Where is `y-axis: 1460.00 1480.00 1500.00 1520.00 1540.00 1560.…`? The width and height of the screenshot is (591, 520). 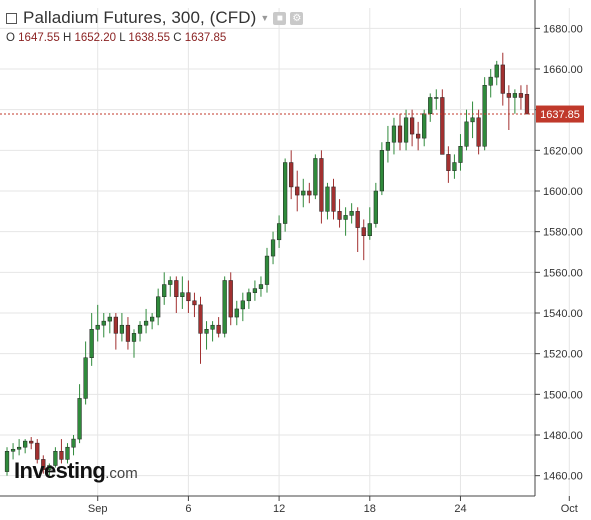
y-axis: 1460.00 1480.00 1500.00 1520.00 1540.00 1560.… is located at coordinates (559, 253).